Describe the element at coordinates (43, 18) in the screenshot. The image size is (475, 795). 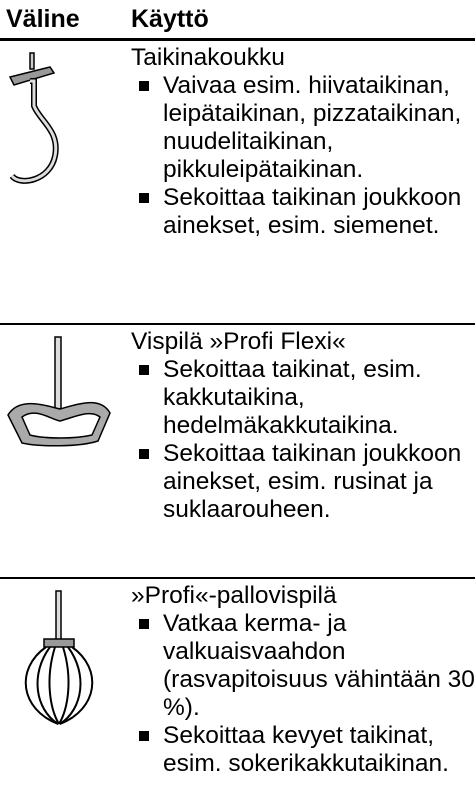
I see `header-cell: Väline` at that location.